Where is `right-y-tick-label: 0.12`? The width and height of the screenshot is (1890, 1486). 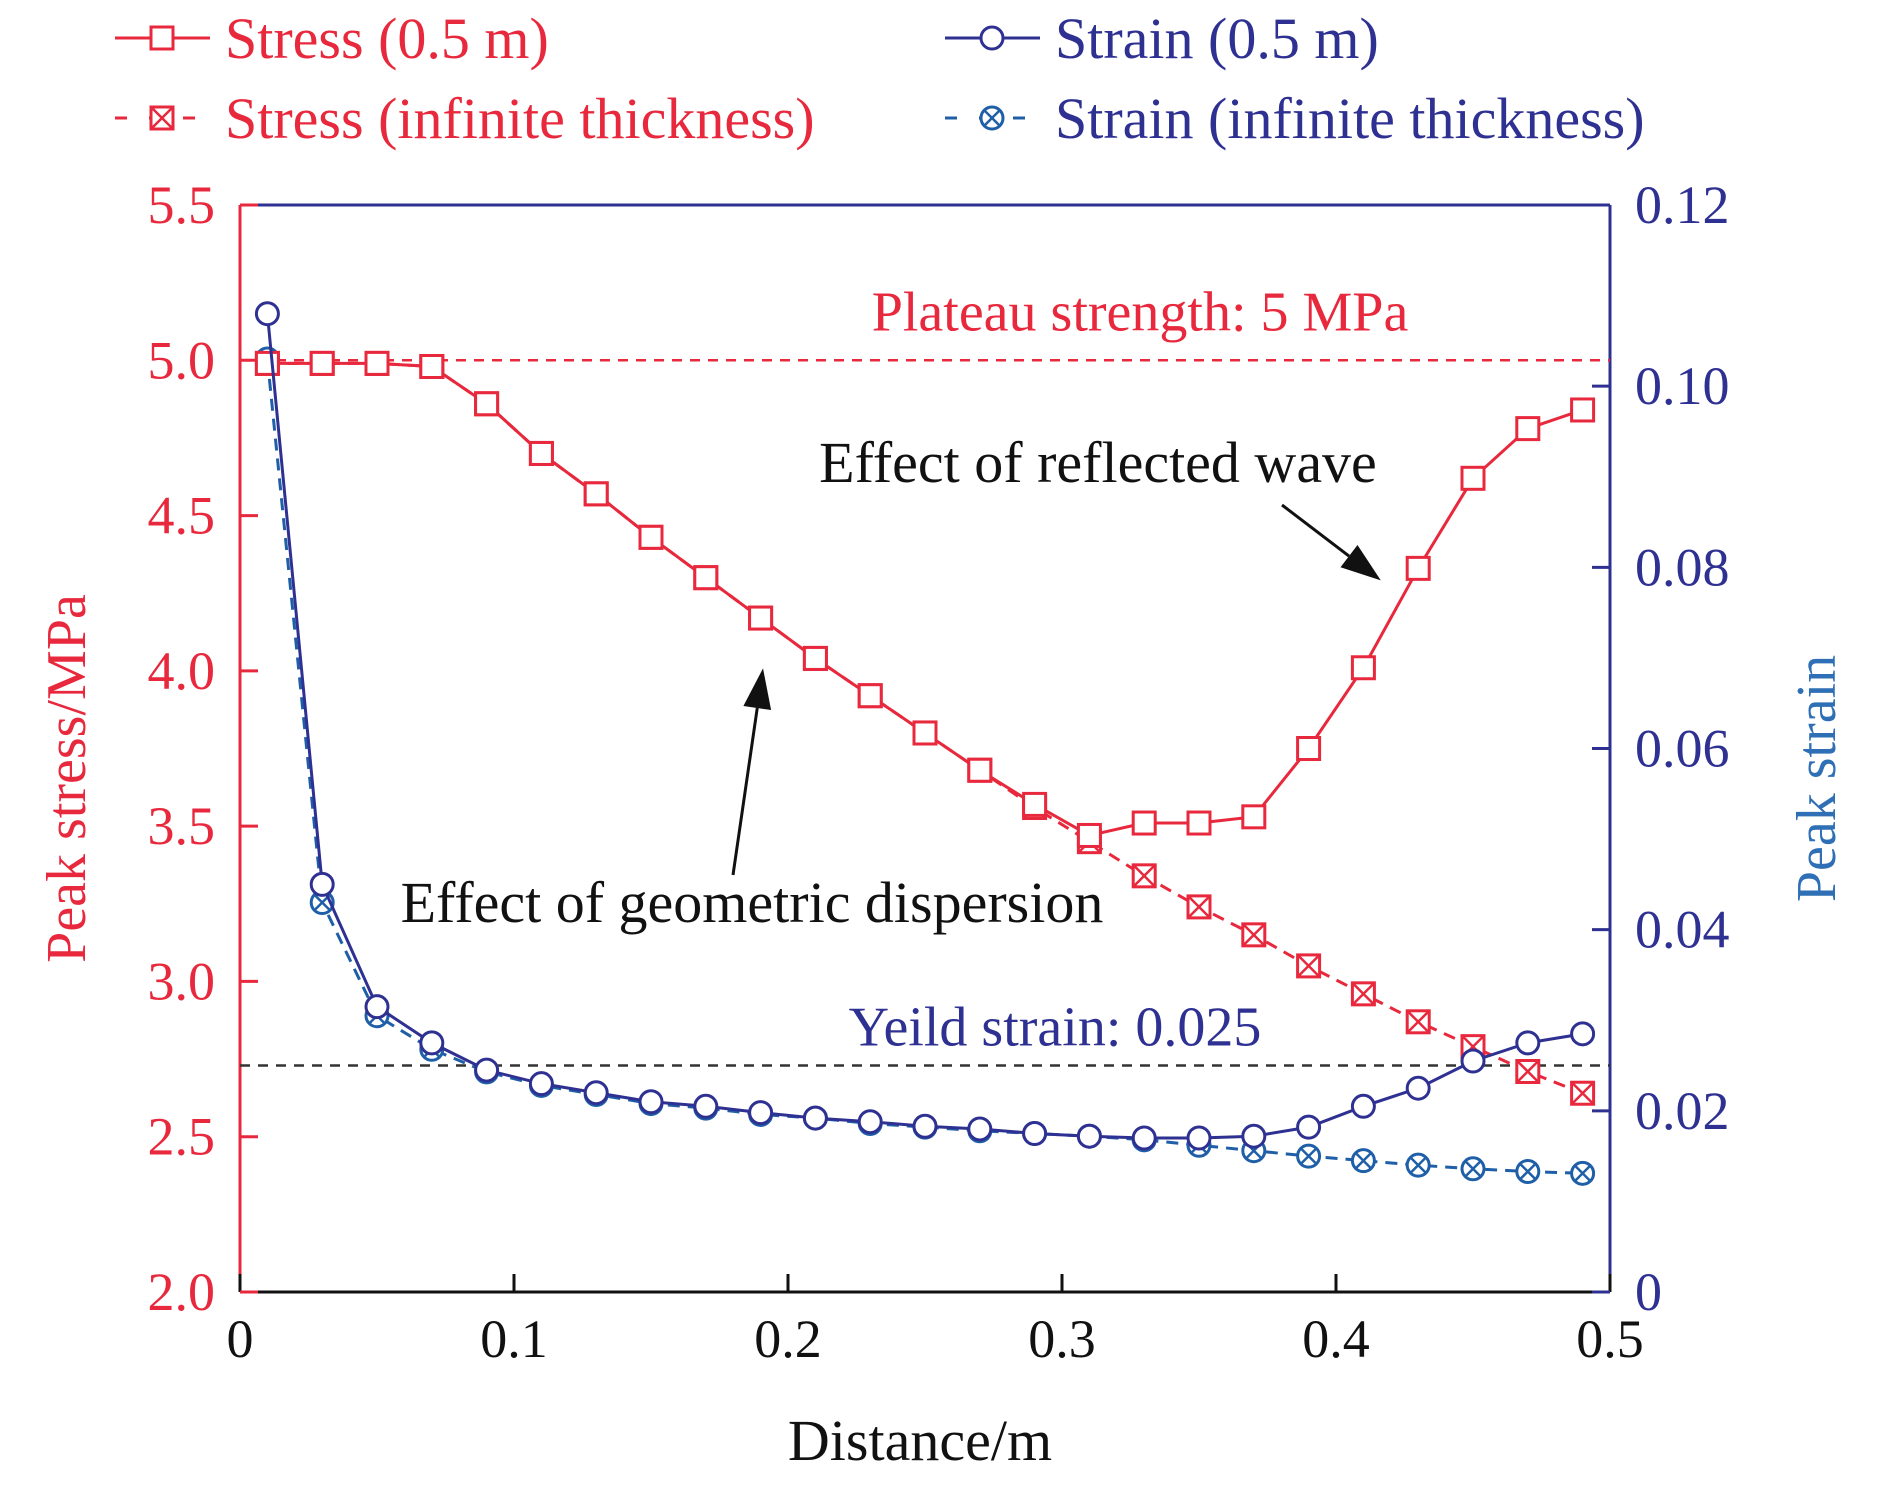 right-y-tick-label: 0.12 is located at coordinates (1682, 205).